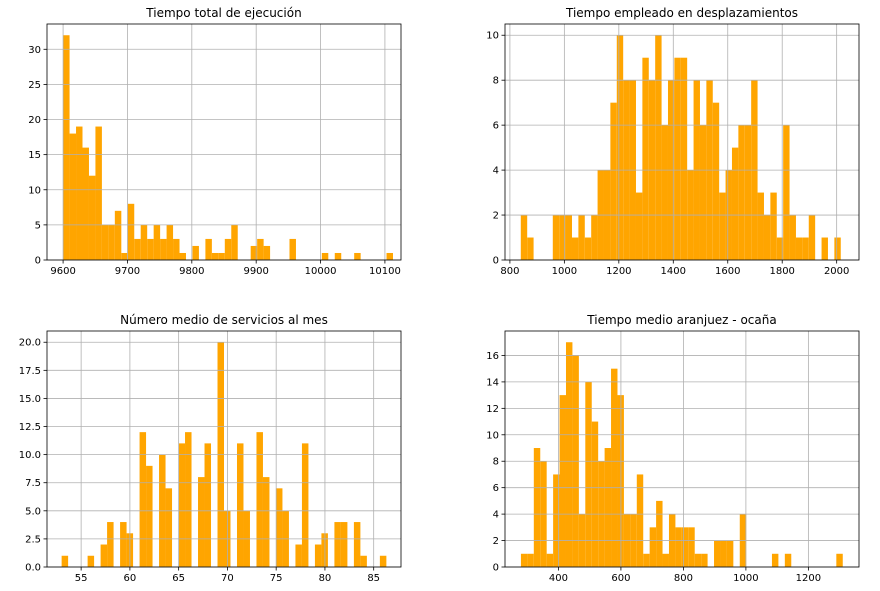 The image size is (880, 591). What do you see at coordinates (227, 578) in the screenshot?
I see `x-tick-label: 70` at bounding box center [227, 578].